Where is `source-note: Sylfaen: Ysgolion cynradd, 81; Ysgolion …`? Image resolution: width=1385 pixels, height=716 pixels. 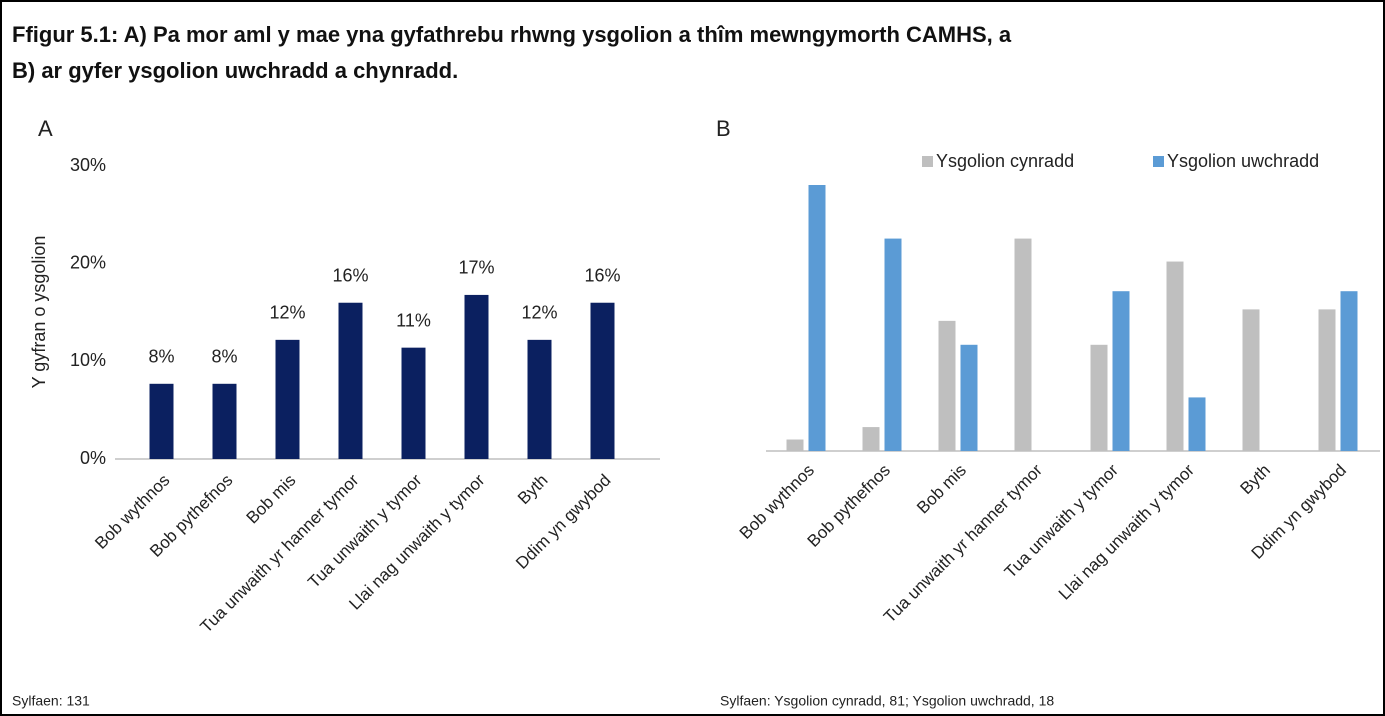 source-note: Sylfaen: Ysgolion cynradd, 81; Ysgolion … is located at coordinates (887, 701).